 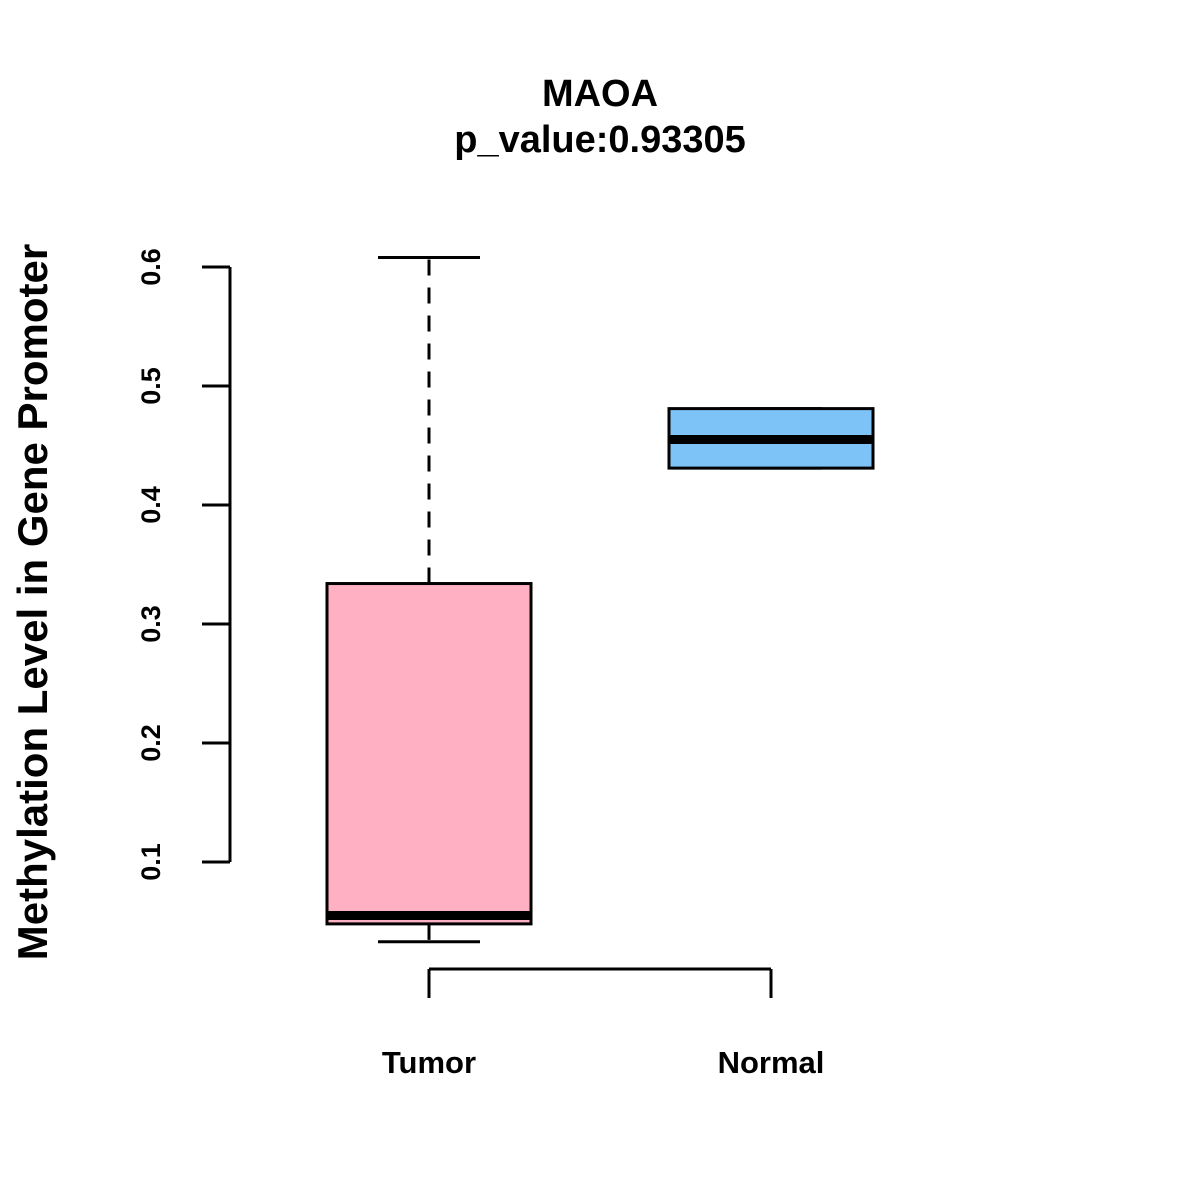 What do you see at coordinates (603, 1023) in the screenshot?
I see `x-axis: Tumor Normal` at bounding box center [603, 1023].